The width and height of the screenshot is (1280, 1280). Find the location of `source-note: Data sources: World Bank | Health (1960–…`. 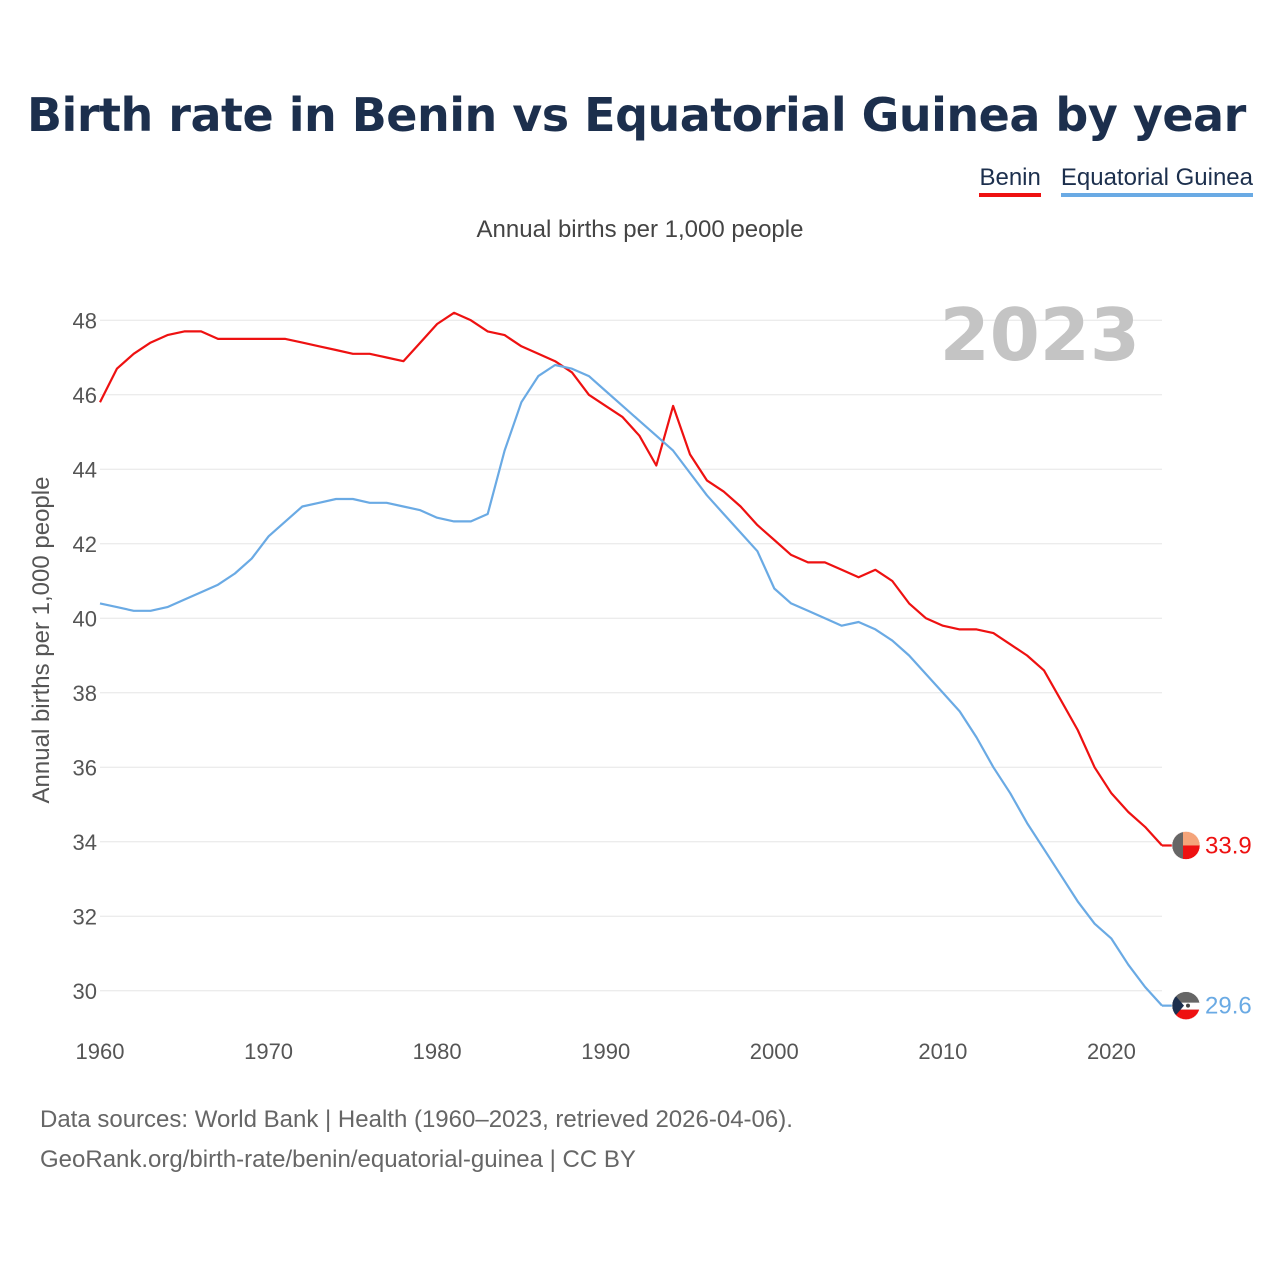

source-note: Data sources: World Bank | Health (1960–… is located at coordinates (416, 1119).